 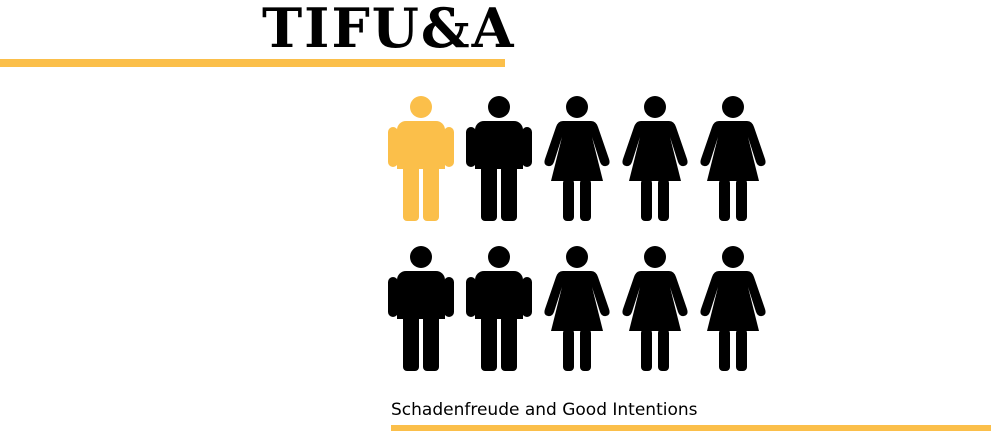 What do you see at coordinates (252, 63) in the screenshot?
I see `title-underline` at bounding box center [252, 63].